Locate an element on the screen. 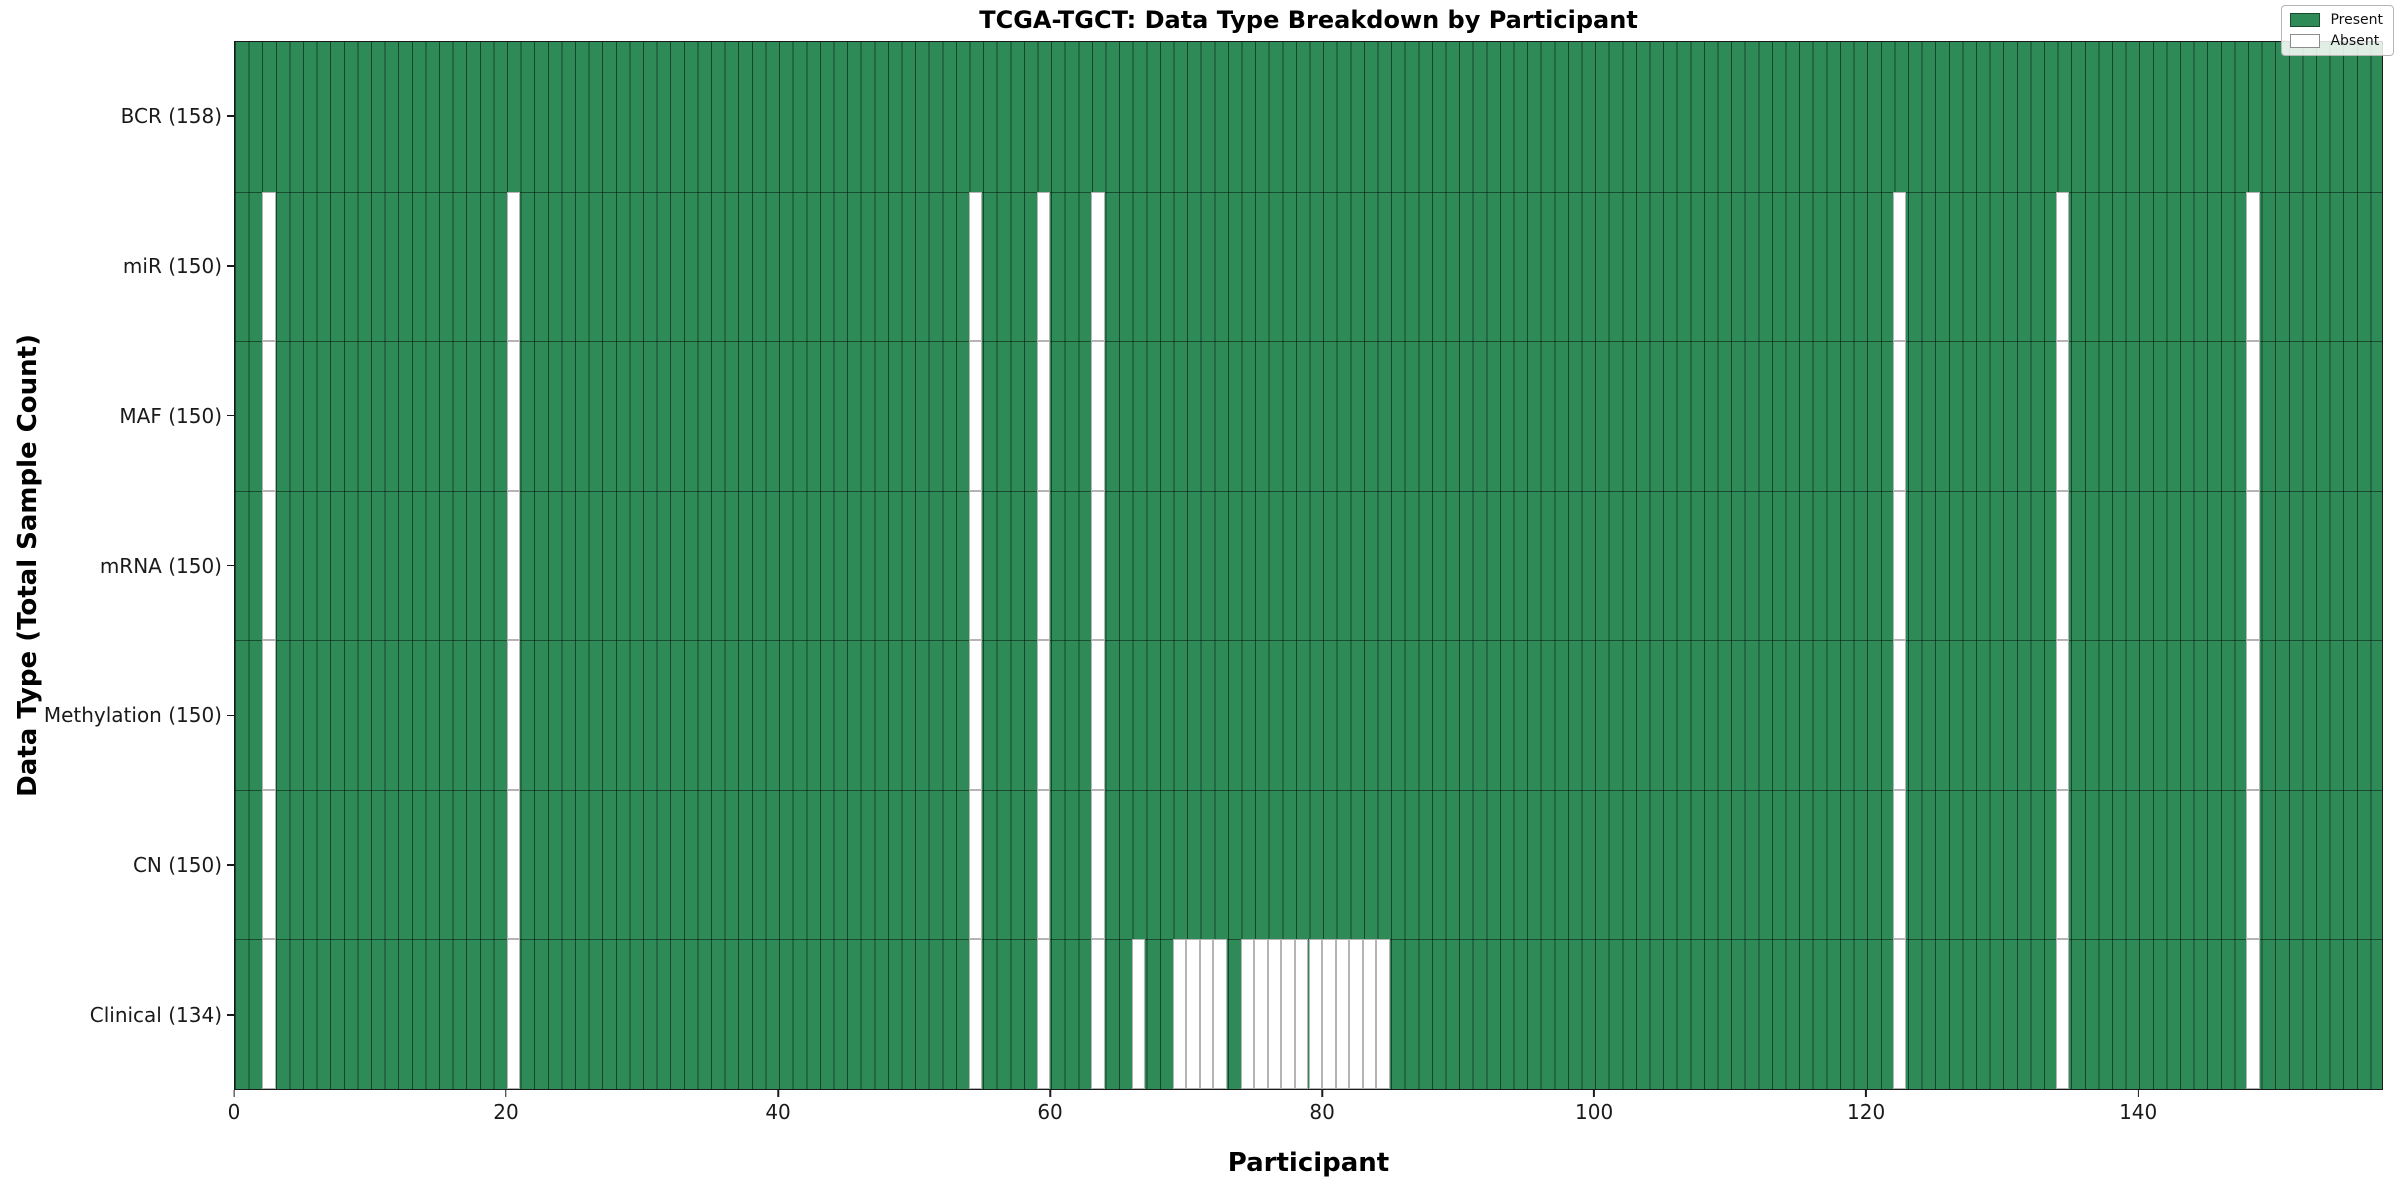 This screenshot has width=2400, height=1200. legend-label-absent: Absent is located at coordinates (2355, 41).